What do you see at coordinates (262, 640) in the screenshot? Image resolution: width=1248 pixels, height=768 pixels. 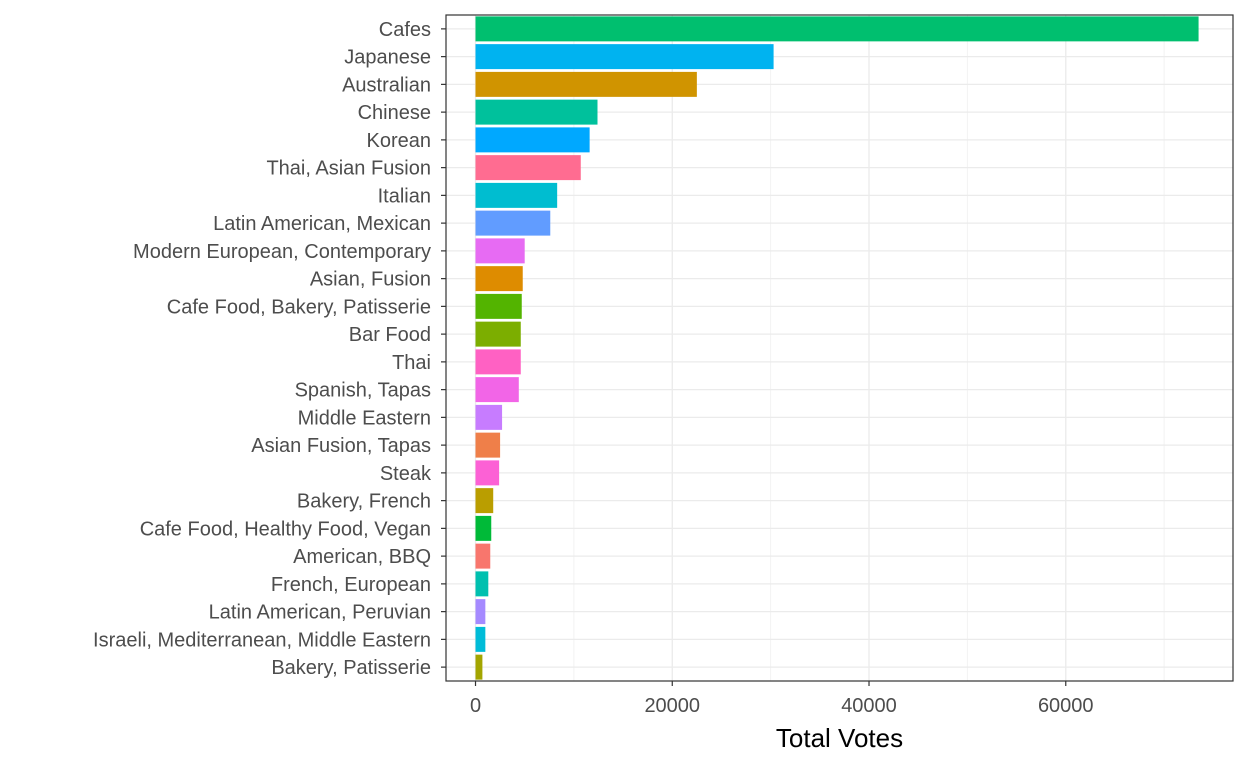 I see `category-label: Israeli, Mediterranean, Middle Eastern` at bounding box center [262, 640].